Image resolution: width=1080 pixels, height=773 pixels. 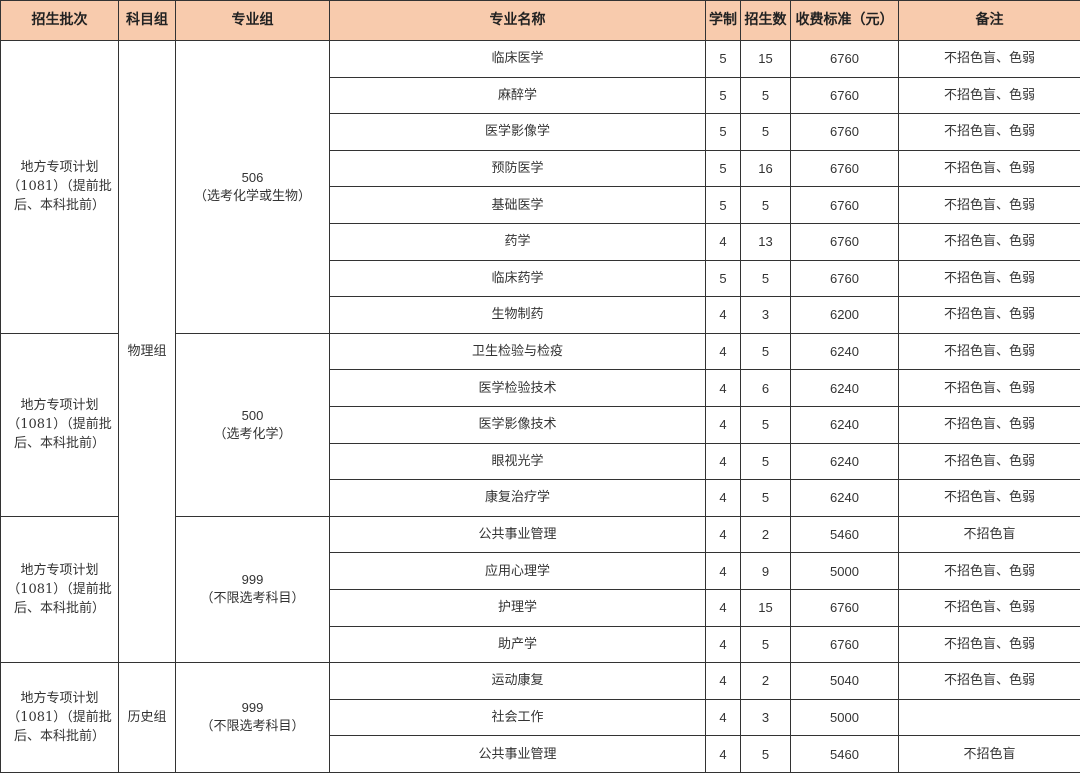 What do you see at coordinates (540, 21) in the screenshot?
I see `header-row: 招生批次 科目组 专业组 专业名称 学制 招生数 收费标准（元） 备注` at bounding box center [540, 21].